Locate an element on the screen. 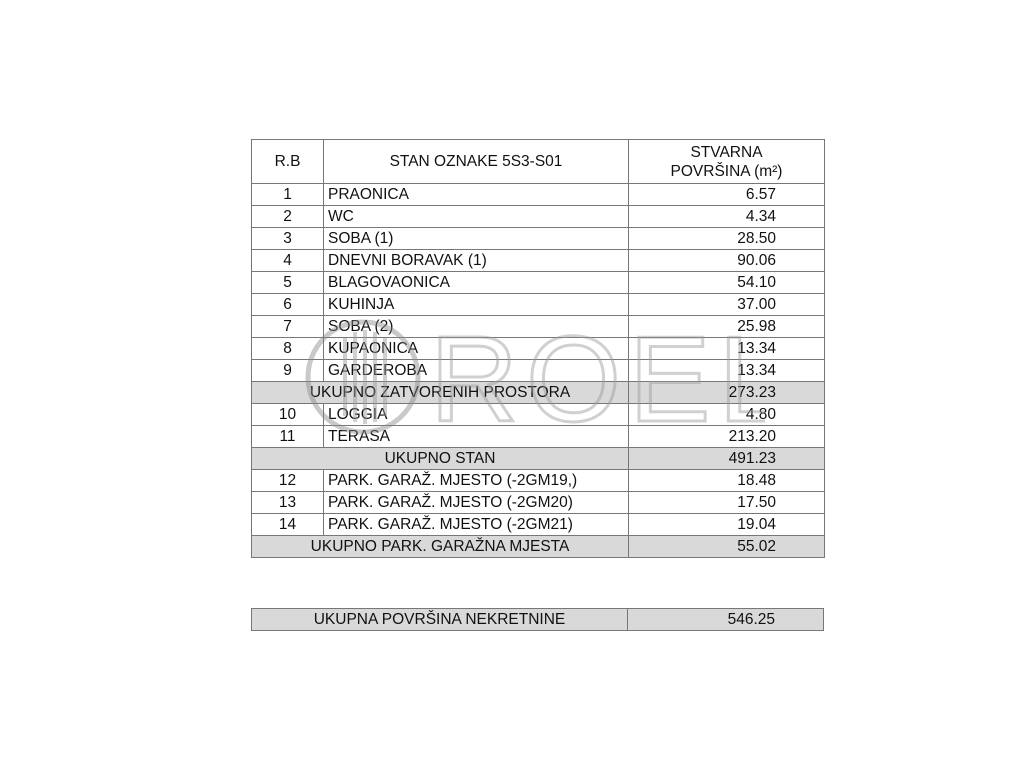  room-area: 18.48 is located at coordinates (726, 480).